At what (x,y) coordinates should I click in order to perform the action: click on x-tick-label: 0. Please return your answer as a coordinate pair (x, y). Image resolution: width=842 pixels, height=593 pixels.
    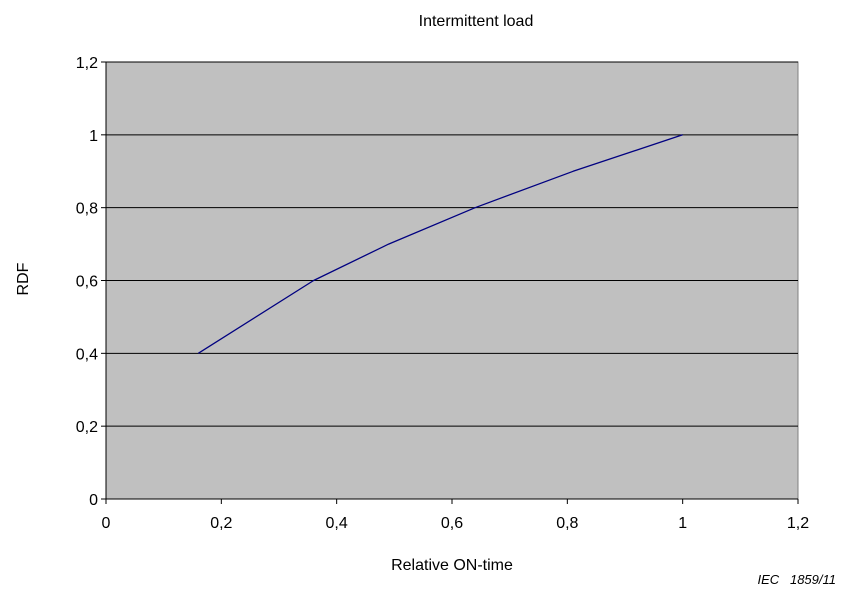
    Looking at the image, I should click on (106, 523).